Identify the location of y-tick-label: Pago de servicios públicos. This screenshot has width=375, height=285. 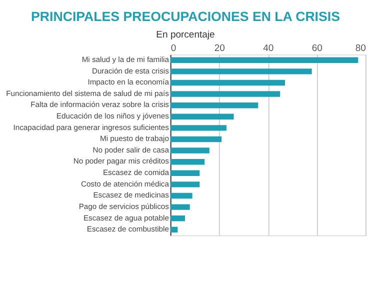
(124, 206).